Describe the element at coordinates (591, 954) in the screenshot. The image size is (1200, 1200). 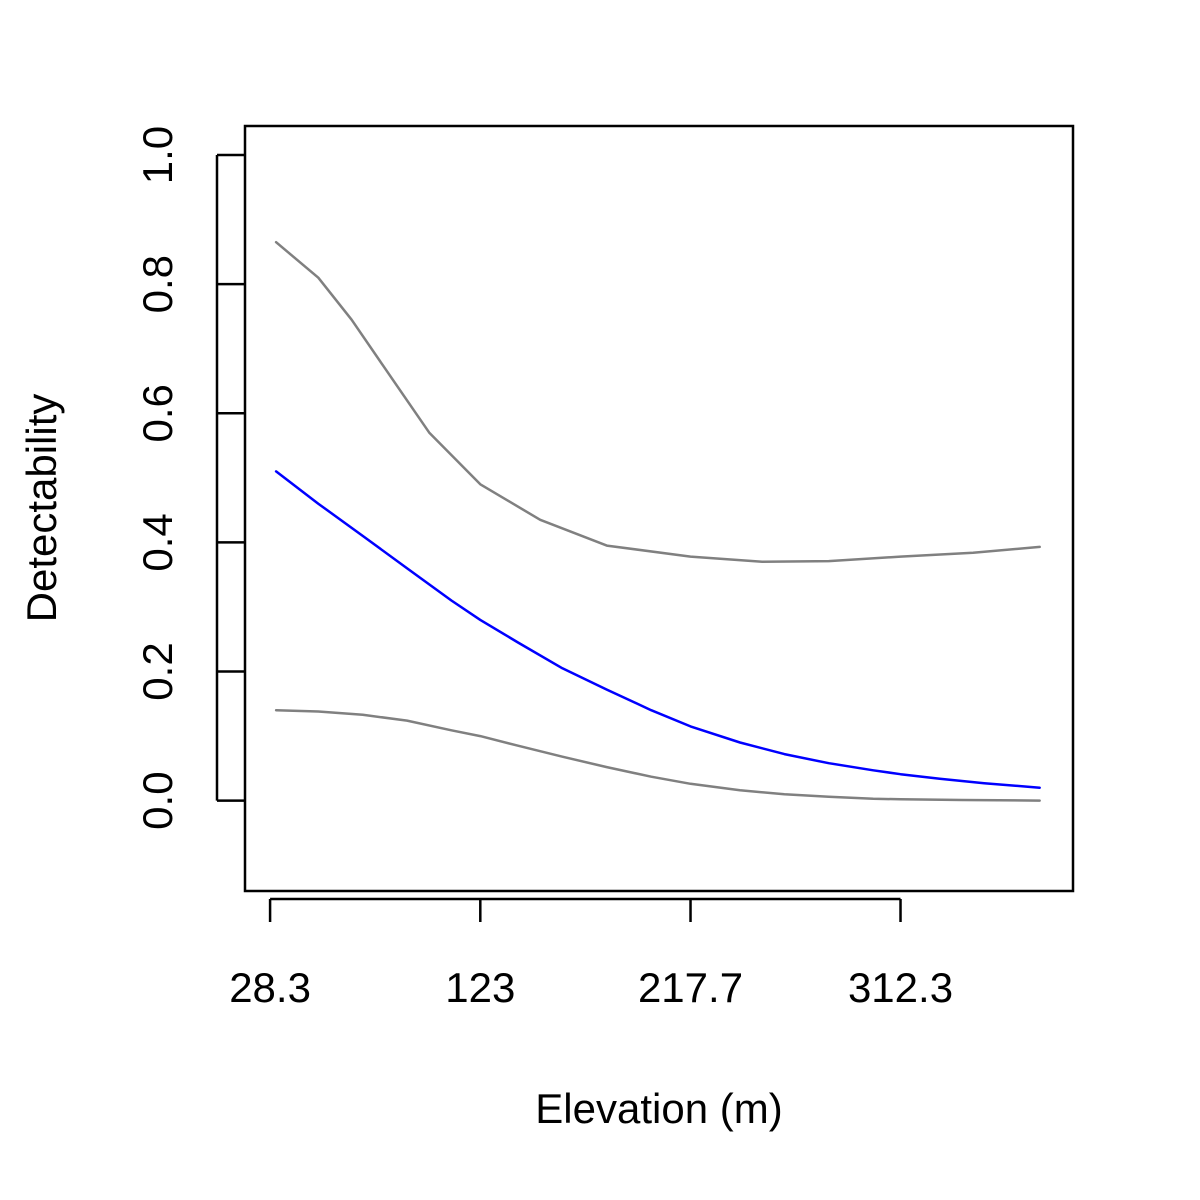
I see `x-axis: 28.3 123 217.7 312.3` at that location.